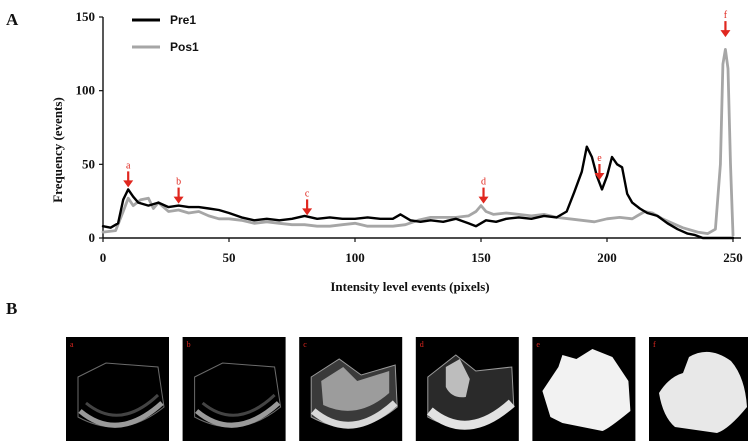  What do you see at coordinates (355, 257) in the screenshot?
I see `x-tick-label-100: 100` at bounding box center [355, 257].